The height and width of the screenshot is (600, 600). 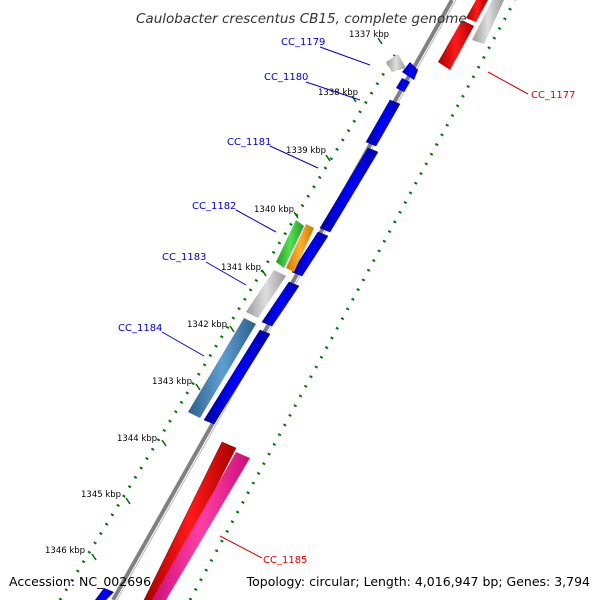 What do you see at coordinates (65, 551) in the screenshot?
I see `kbp-label-1346: 1346 kbp` at bounding box center [65, 551].